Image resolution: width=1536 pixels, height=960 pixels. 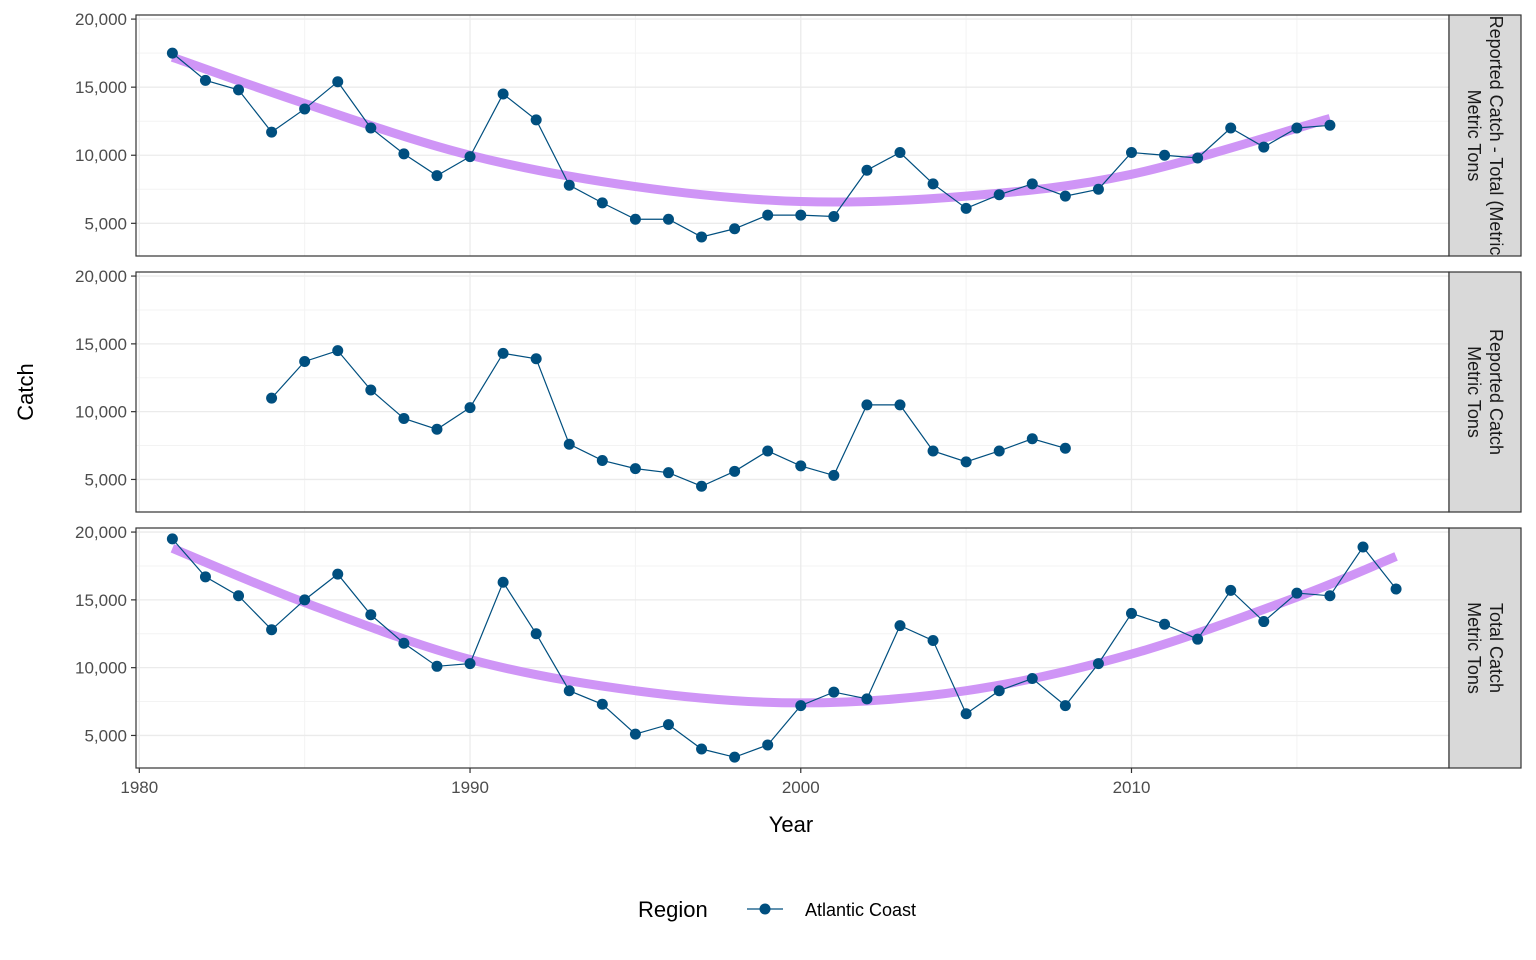 I want to click on facet-strip-label: Metric Tons, so click(x=1474, y=648).